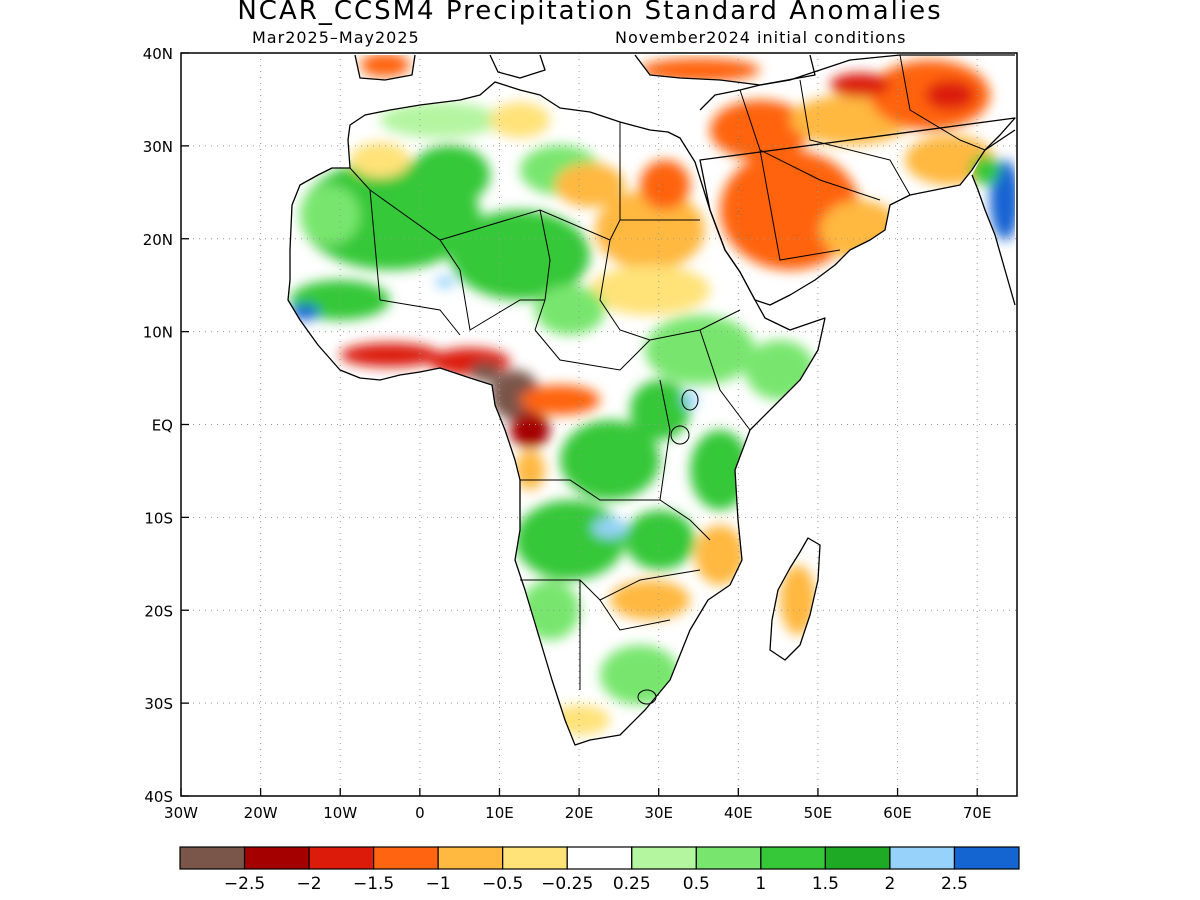 This screenshot has height=900, width=1200. What do you see at coordinates (158, 518) in the screenshot?
I see `lat-tick-label: 10S` at bounding box center [158, 518].